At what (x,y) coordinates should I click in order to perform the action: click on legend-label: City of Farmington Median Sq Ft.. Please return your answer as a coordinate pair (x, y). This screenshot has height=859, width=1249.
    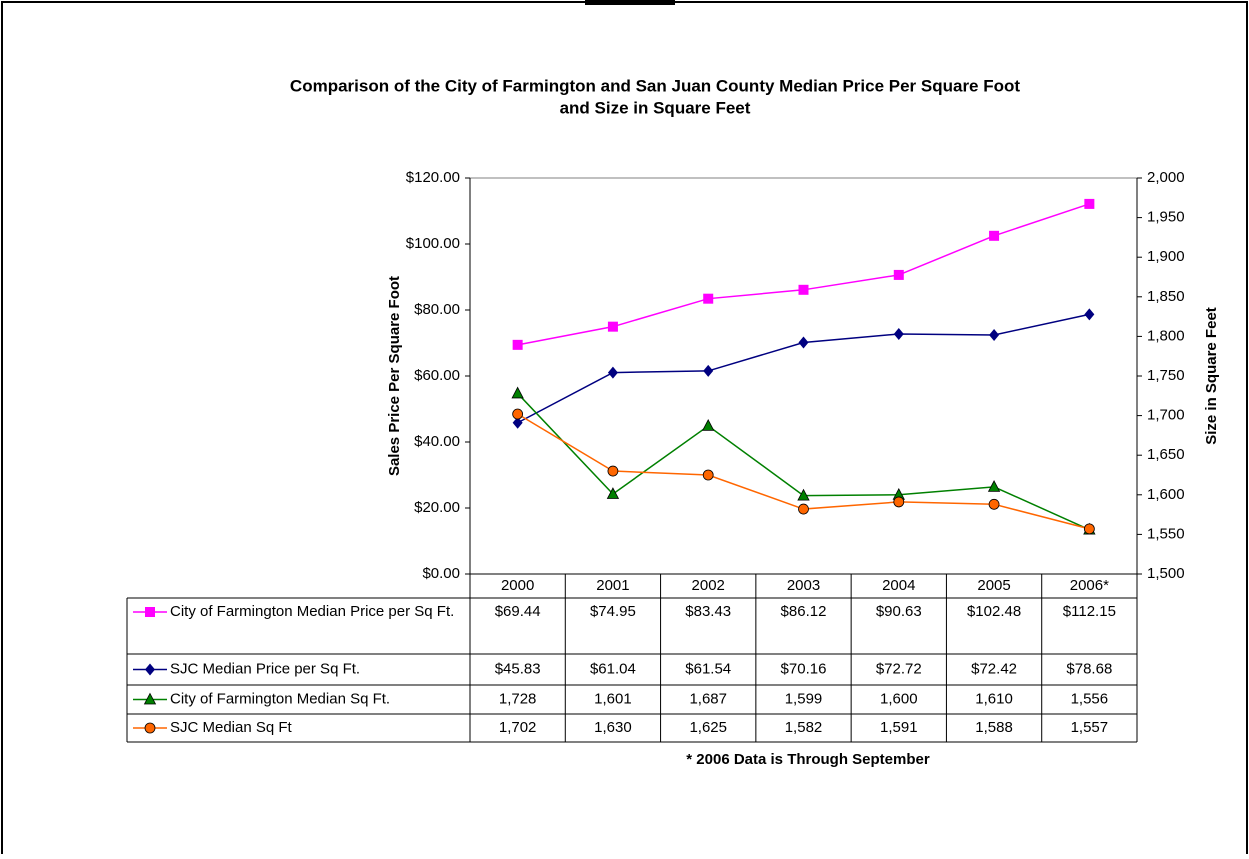
    Looking at the image, I should click on (280, 698).